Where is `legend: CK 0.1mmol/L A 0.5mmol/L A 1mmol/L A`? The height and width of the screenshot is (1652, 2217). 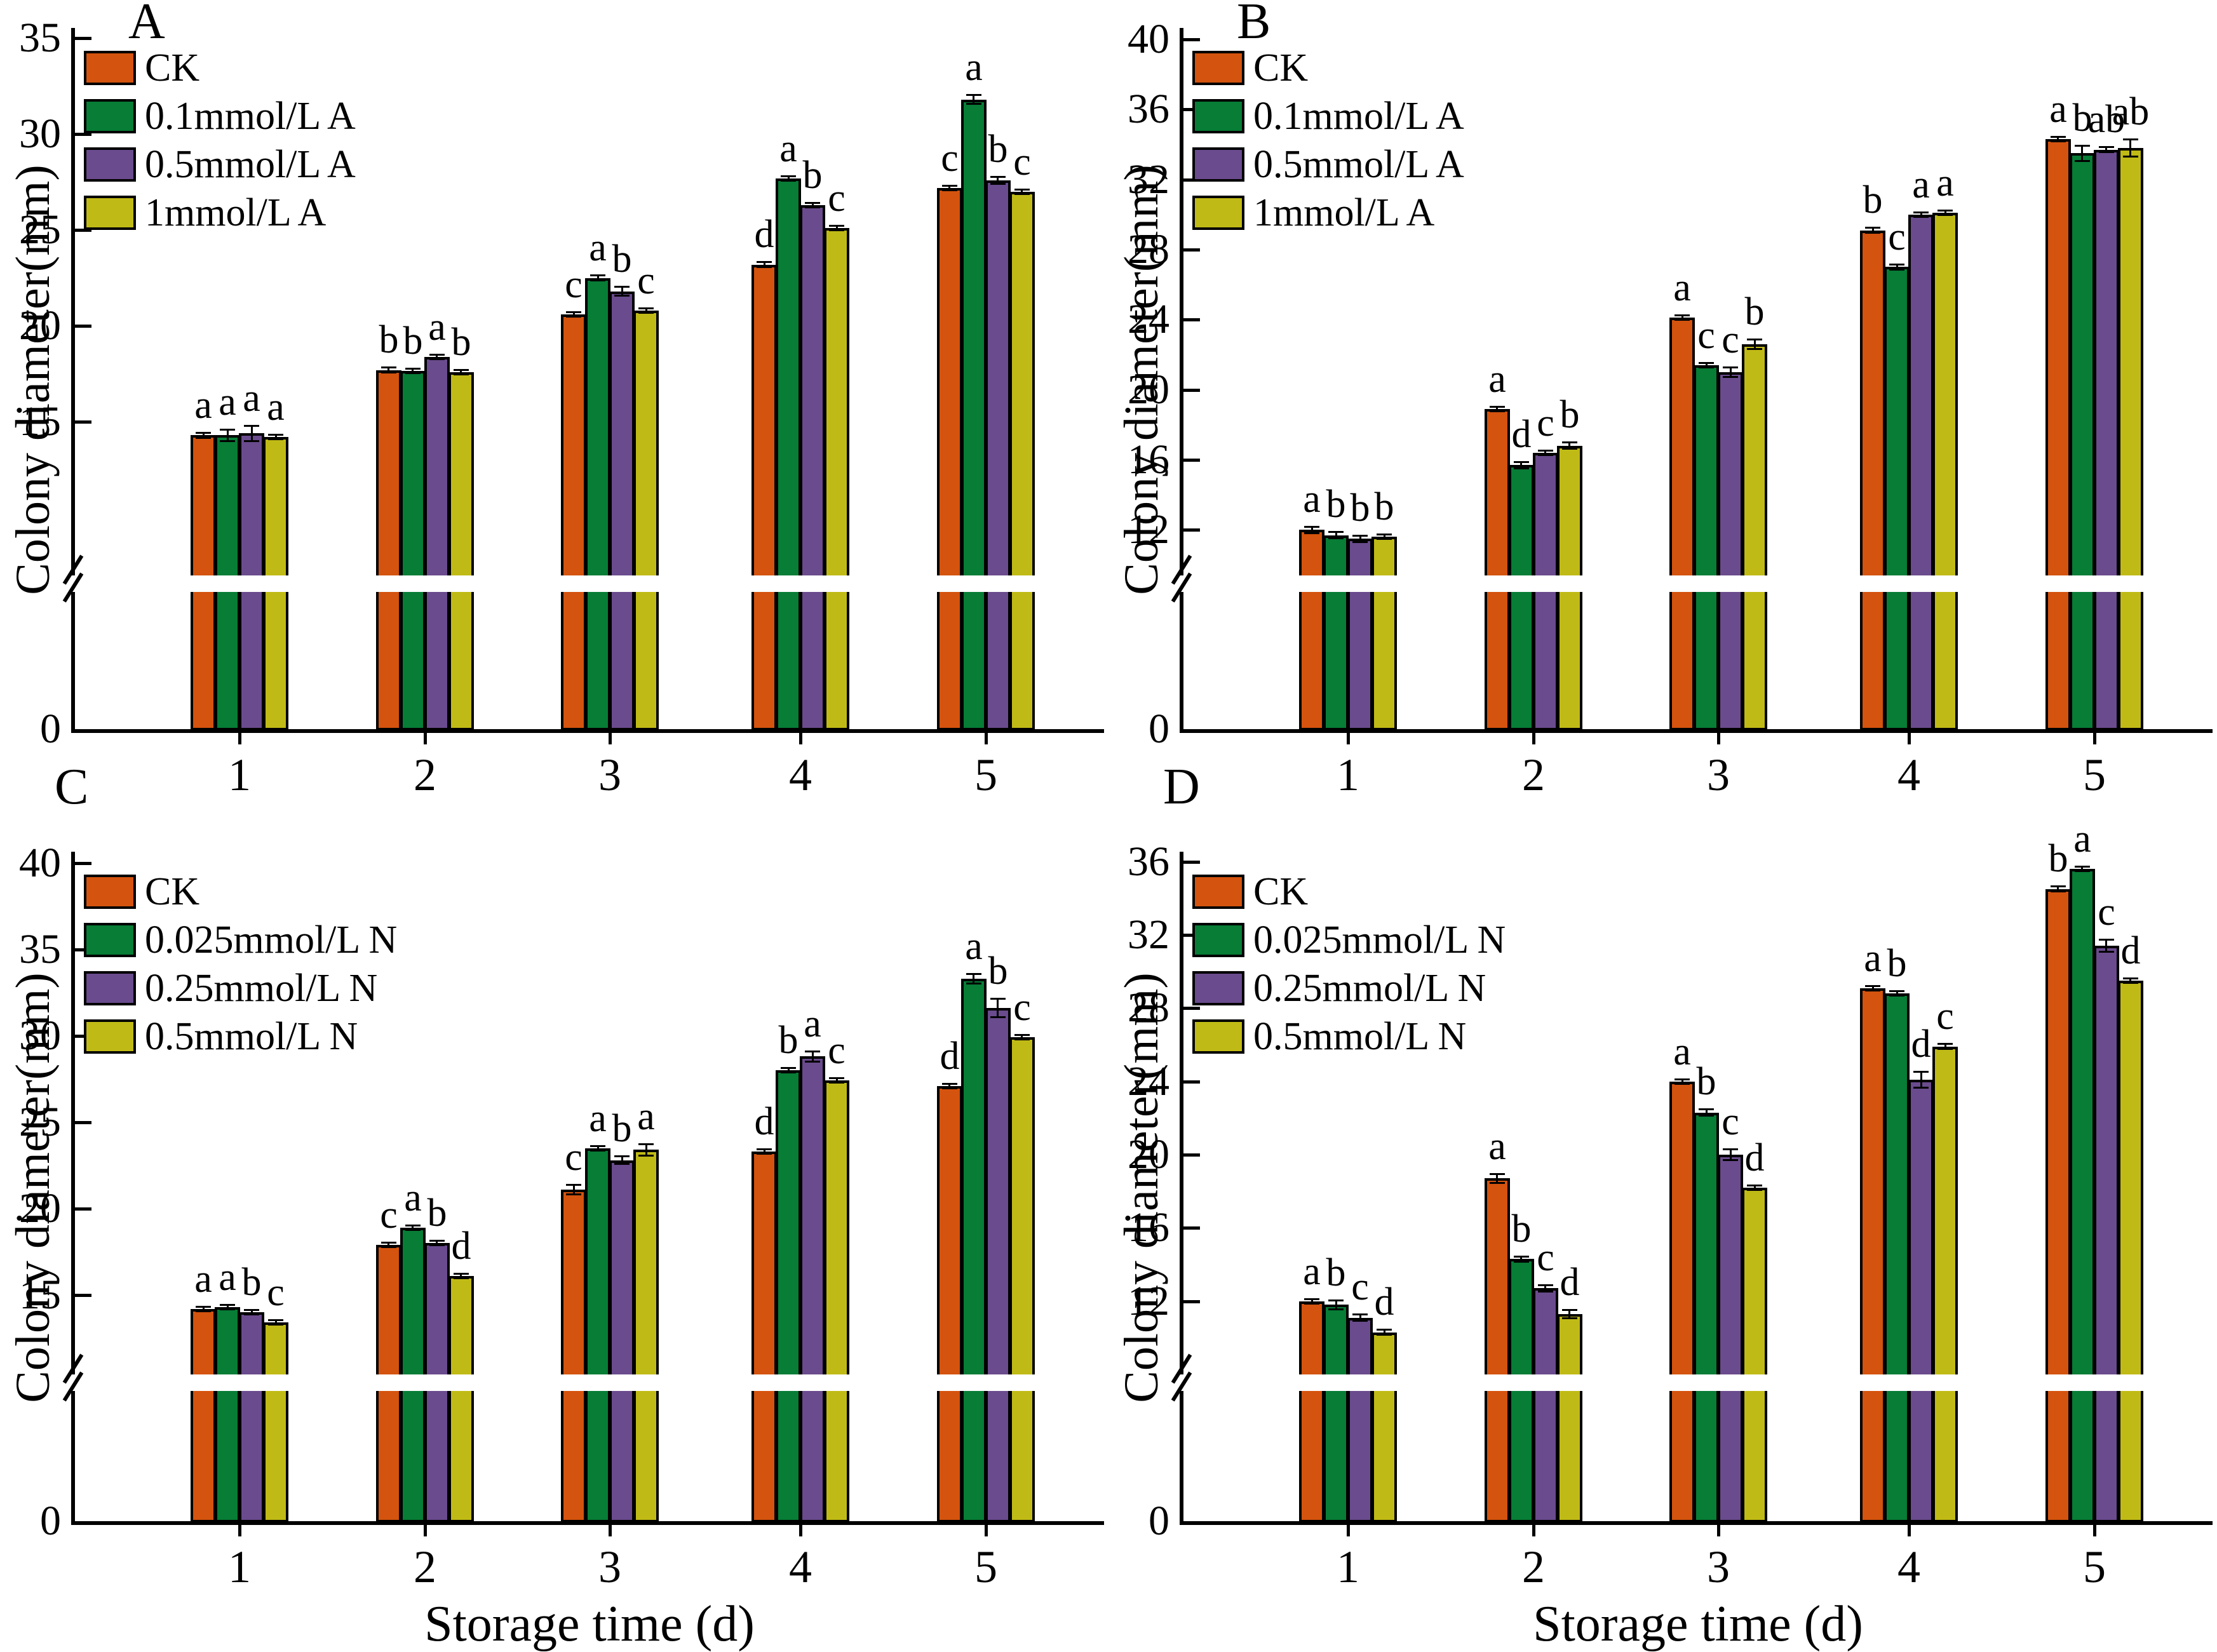 legend: CK 0.1mmol/L A 0.5mmol/L A 1mmol/L A is located at coordinates (1328, 144).